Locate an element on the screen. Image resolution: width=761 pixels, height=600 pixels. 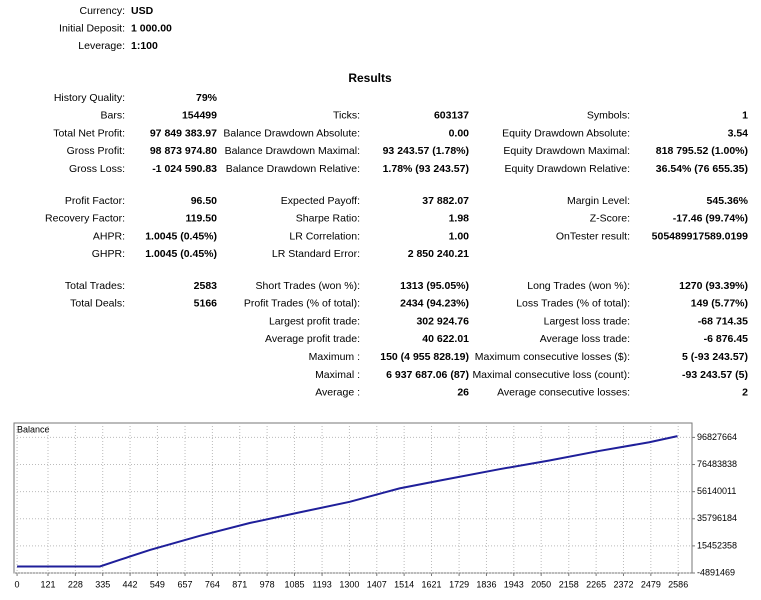
stat-label: Recovery Factor: is located at coordinates (85, 219).